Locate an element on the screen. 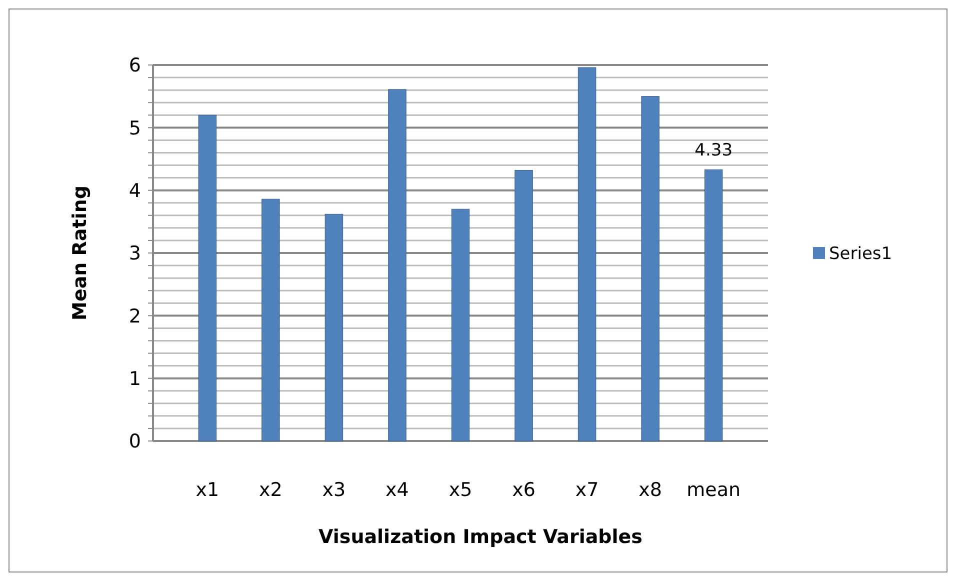  y-tick-label: 3 is located at coordinates (134, 253).